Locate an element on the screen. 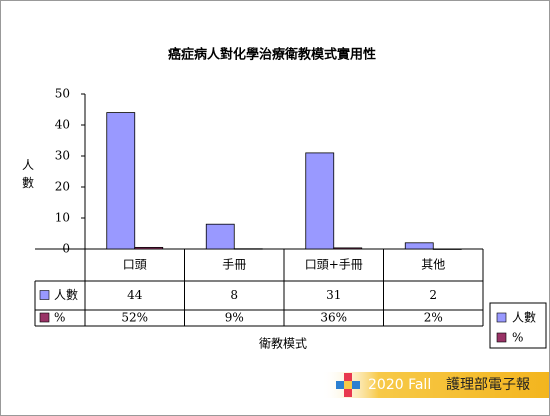  footer-year: 2020 Fall is located at coordinates (399, 385).